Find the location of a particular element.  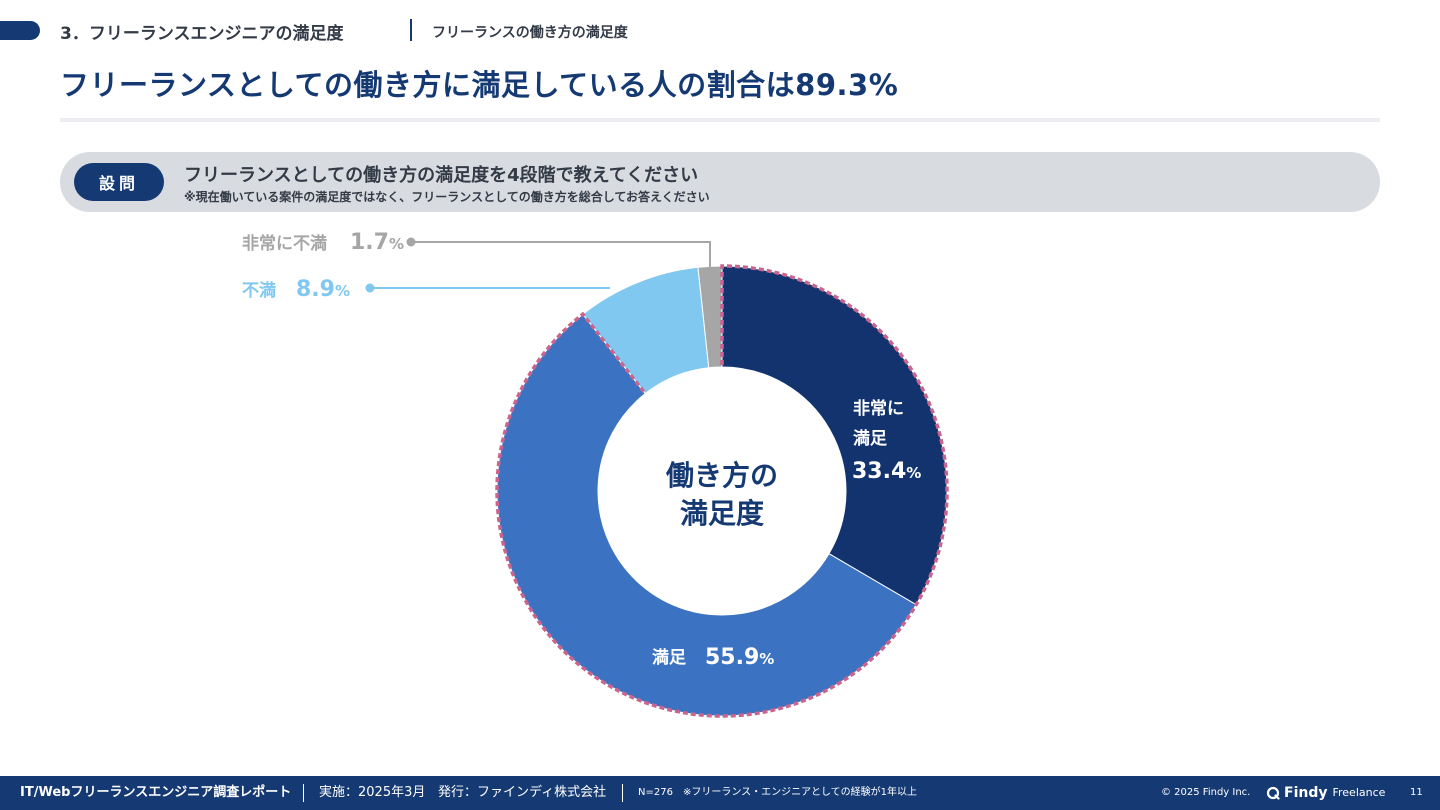

page-title: フリーランスとしての働き方に満足している人の割合は89.3% is located at coordinates (479, 85).